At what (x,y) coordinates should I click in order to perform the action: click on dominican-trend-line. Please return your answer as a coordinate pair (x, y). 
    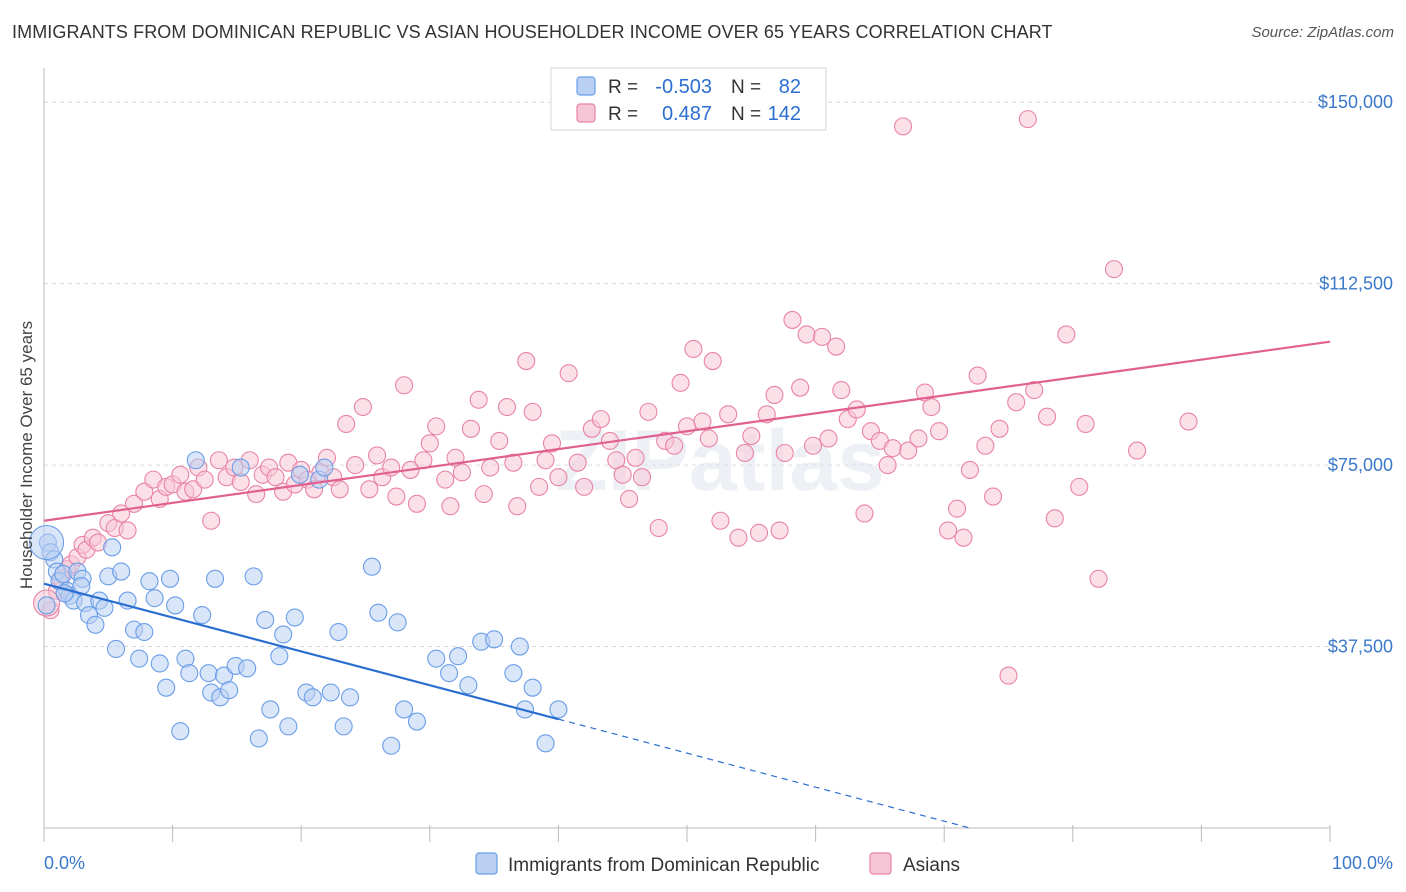
    Looking at the image, I should click on (301, 651).